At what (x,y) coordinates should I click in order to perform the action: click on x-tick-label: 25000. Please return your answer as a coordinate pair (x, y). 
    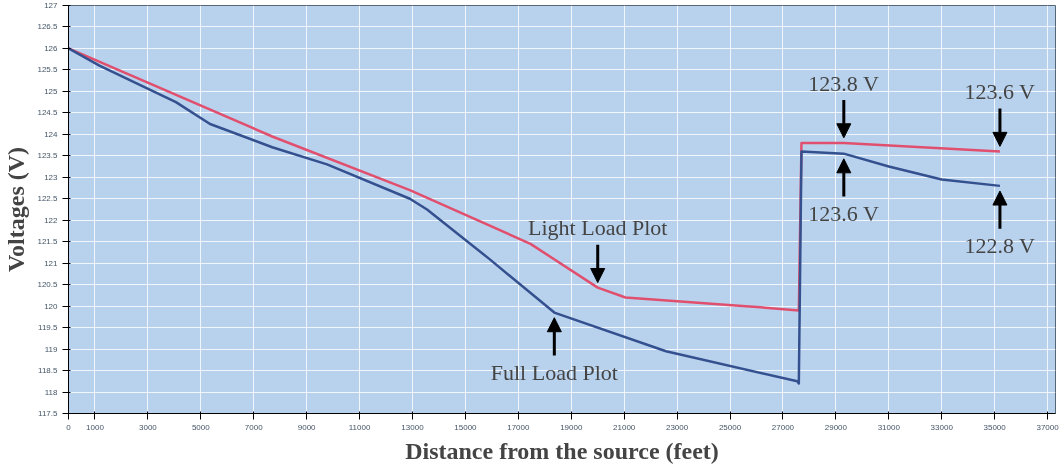
    Looking at the image, I should click on (730, 427).